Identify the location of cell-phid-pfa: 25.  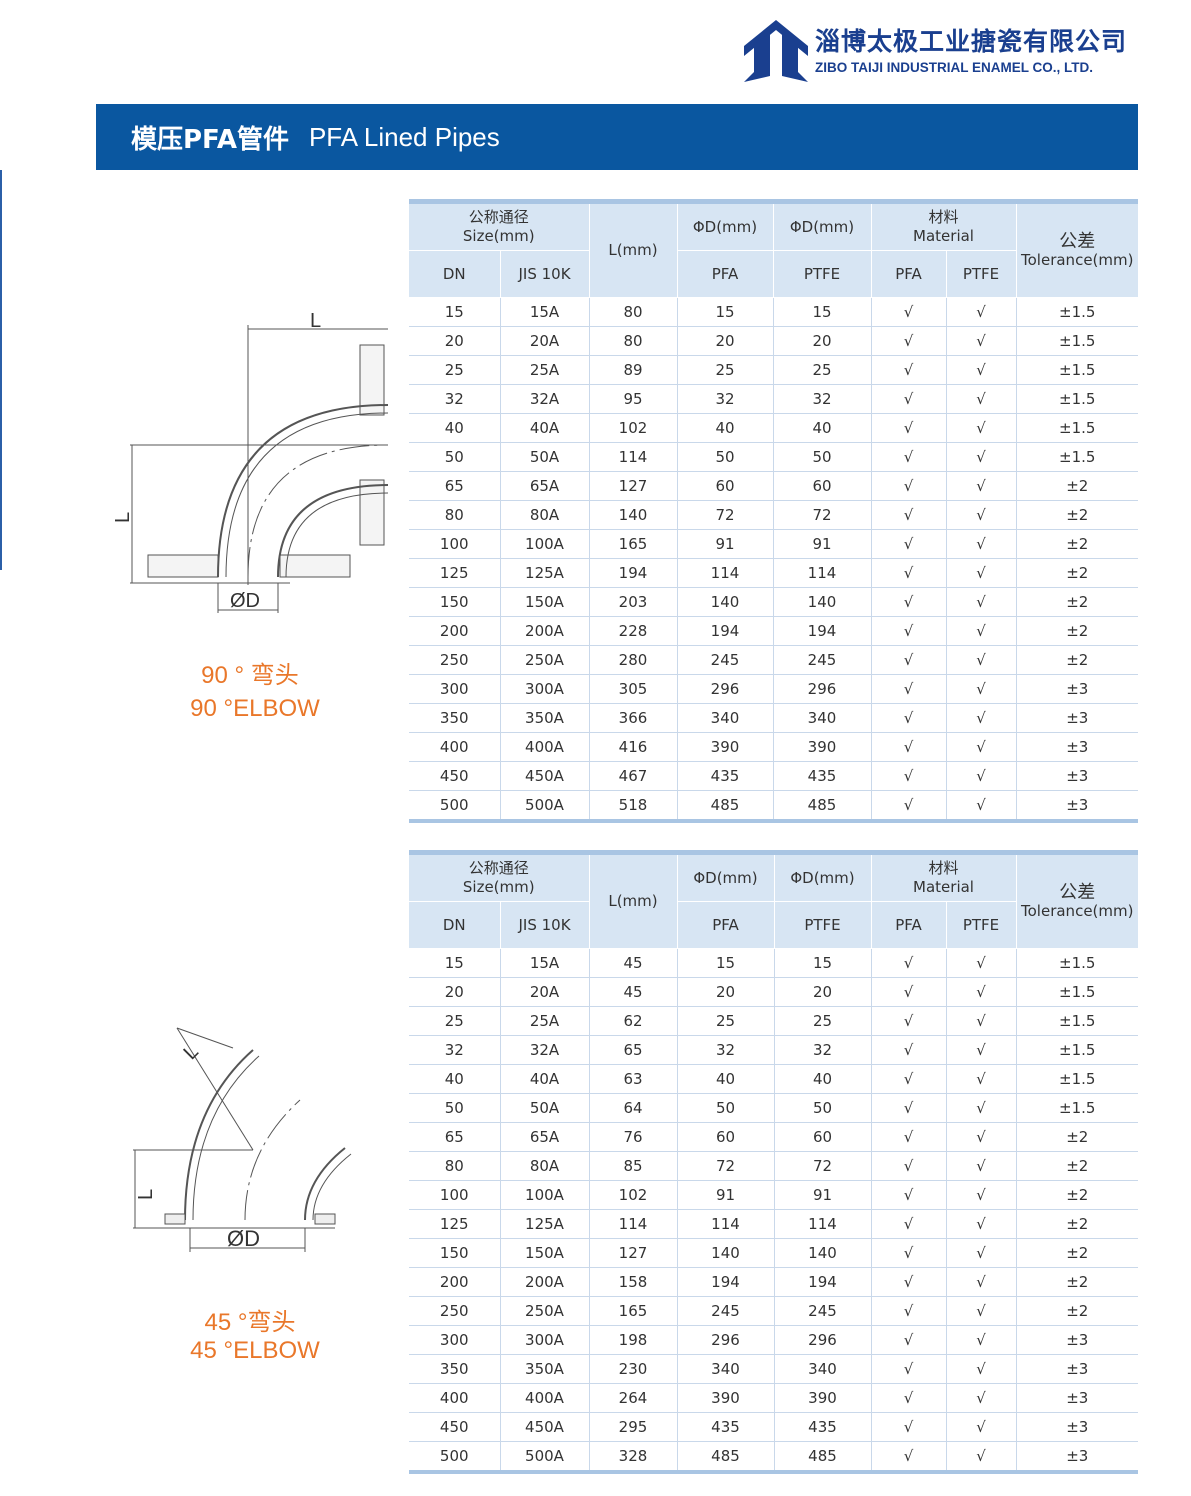
(724, 370).